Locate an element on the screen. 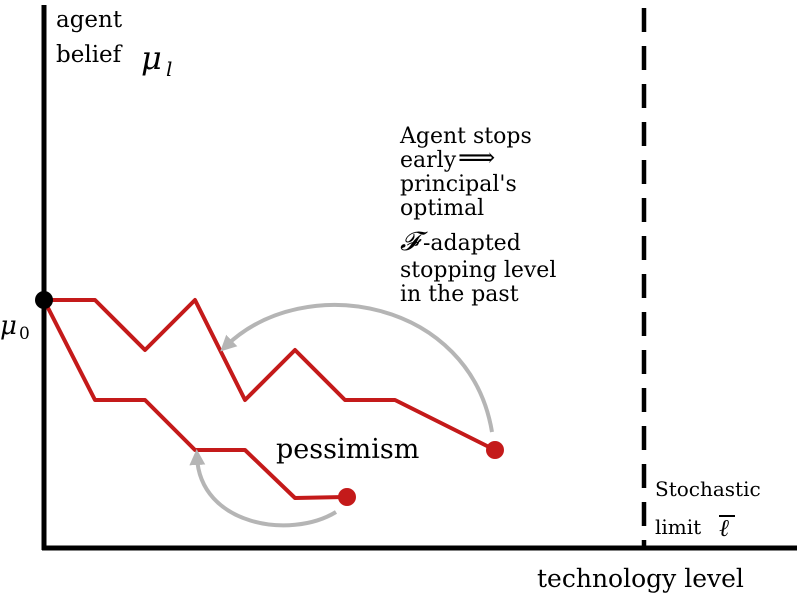 The height and width of the screenshot is (598, 810). limit-label-line1: Stochastic is located at coordinates (708, 489).